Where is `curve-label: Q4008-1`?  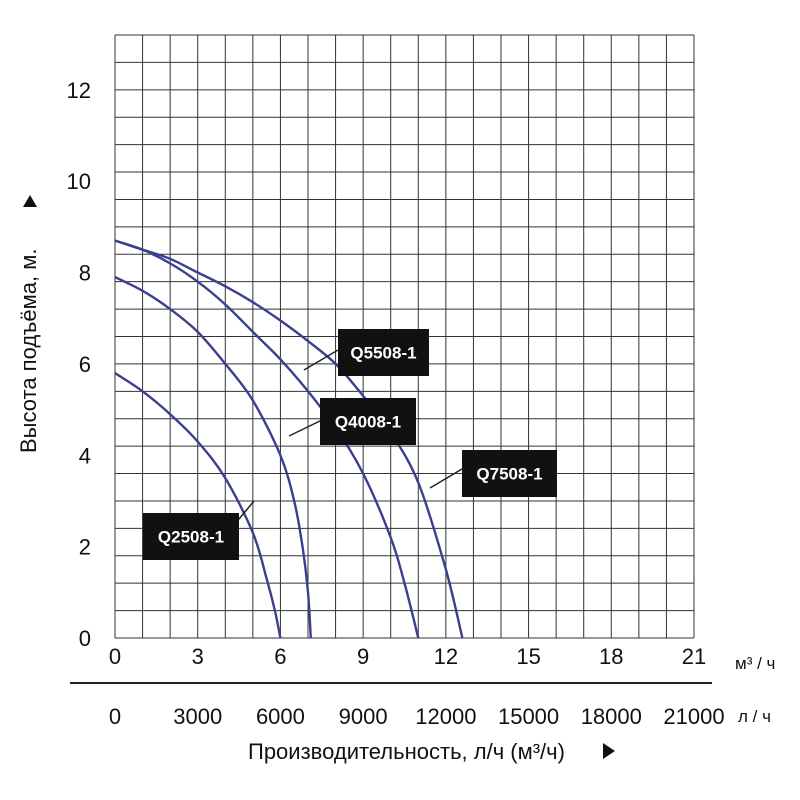
curve-label: Q4008-1 is located at coordinates (368, 422).